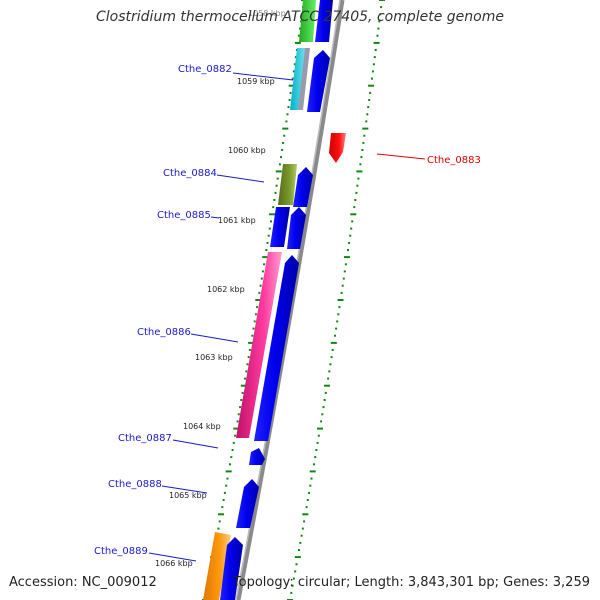  Describe the element at coordinates (188, 495) in the screenshot. I see `kbp-label-1065: 1065 kbp` at that location.